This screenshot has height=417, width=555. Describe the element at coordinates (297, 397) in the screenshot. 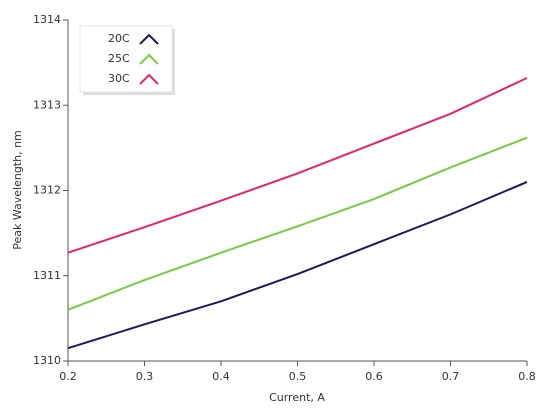

I see `x-axis-label: Current, A` at that location.